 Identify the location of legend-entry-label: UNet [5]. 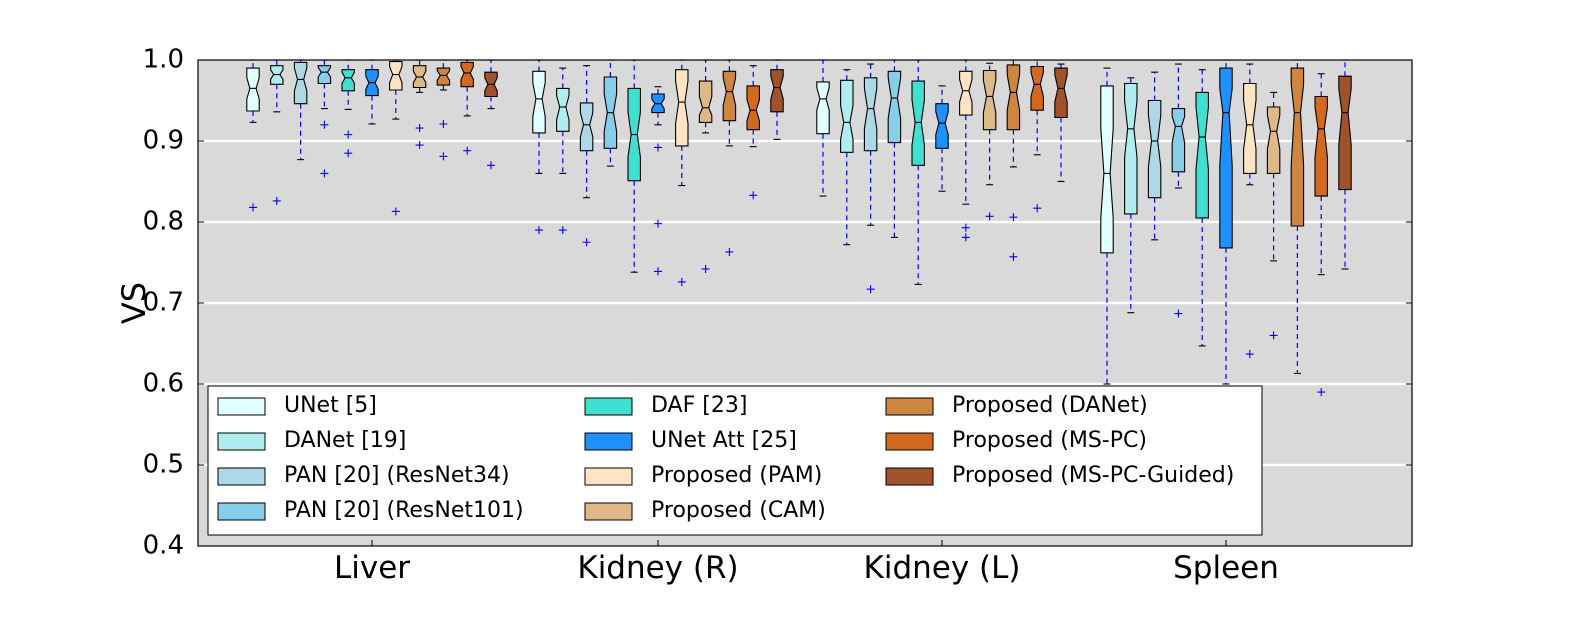
(330, 405).